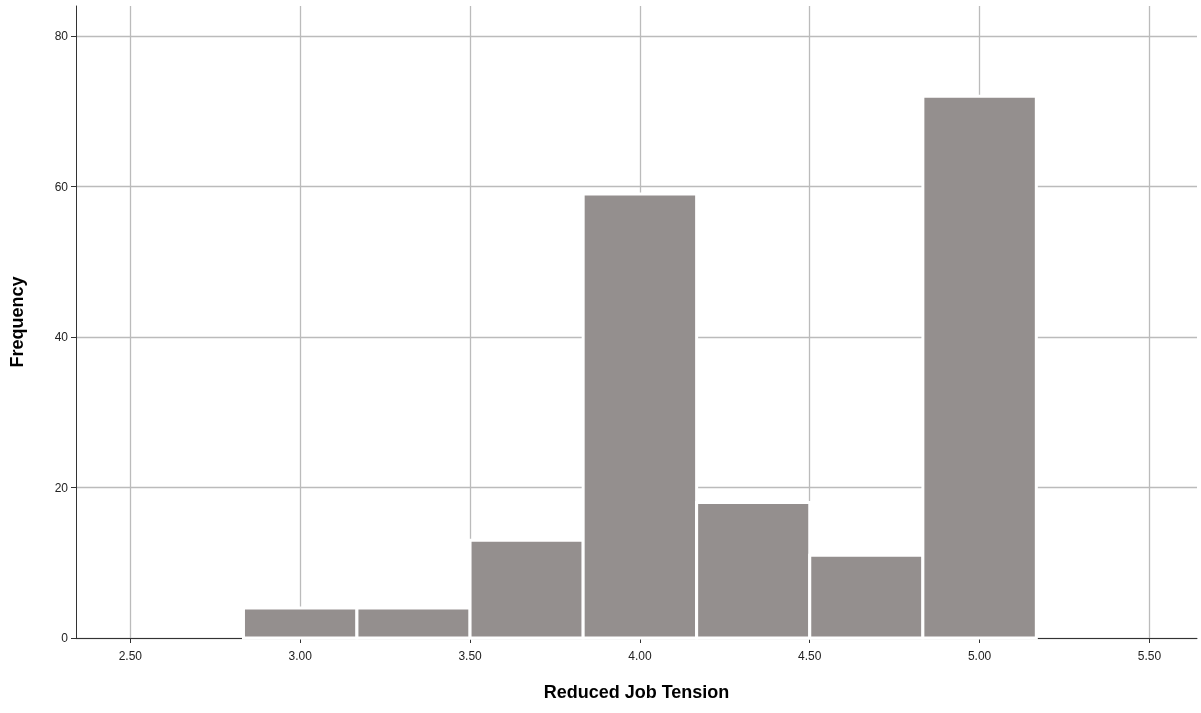 The width and height of the screenshot is (1201, 713). I want to click on x-tick-label: 5.00, so click(979, 656).